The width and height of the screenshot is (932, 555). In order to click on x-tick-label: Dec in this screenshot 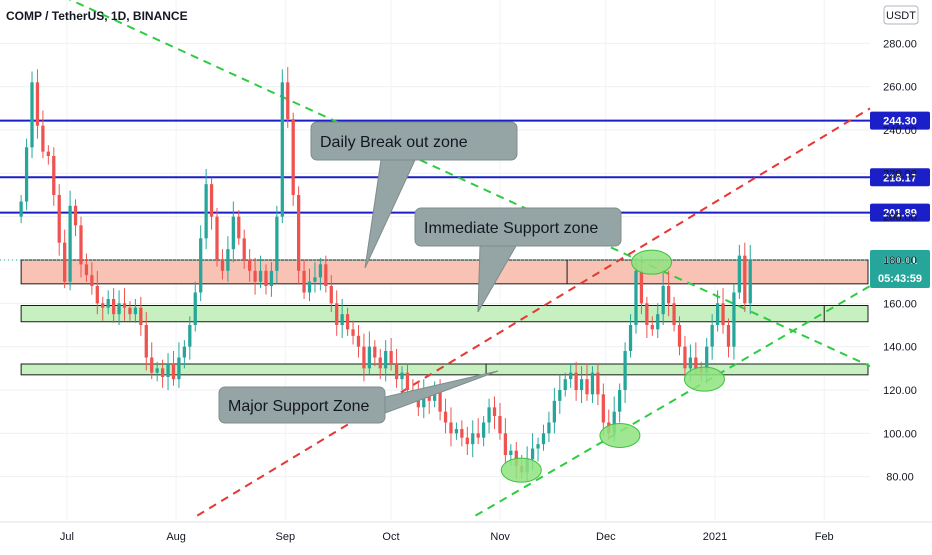, I will do `click(606, 537)`.